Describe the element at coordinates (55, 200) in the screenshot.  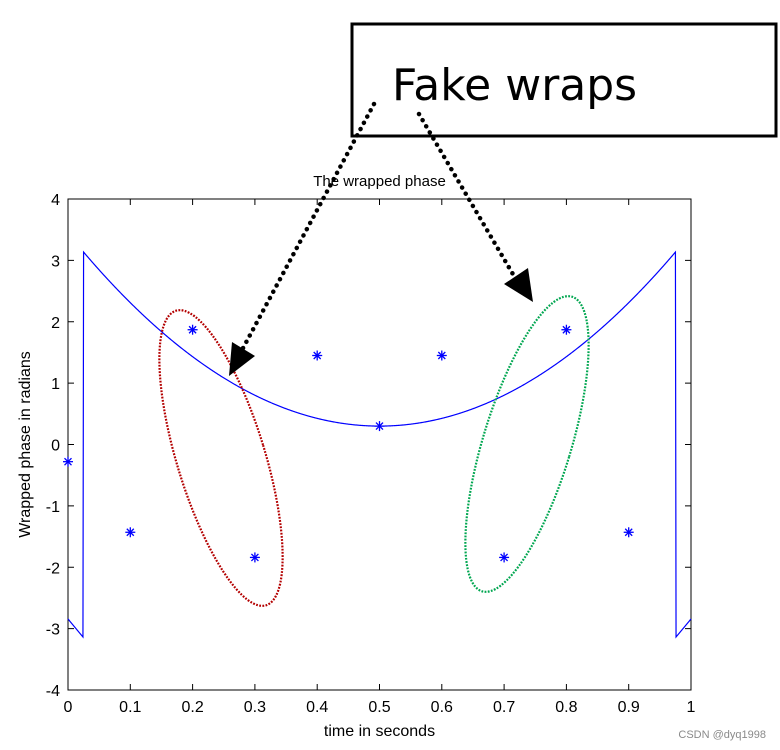
I see `y-tick-label: 4` at that location.